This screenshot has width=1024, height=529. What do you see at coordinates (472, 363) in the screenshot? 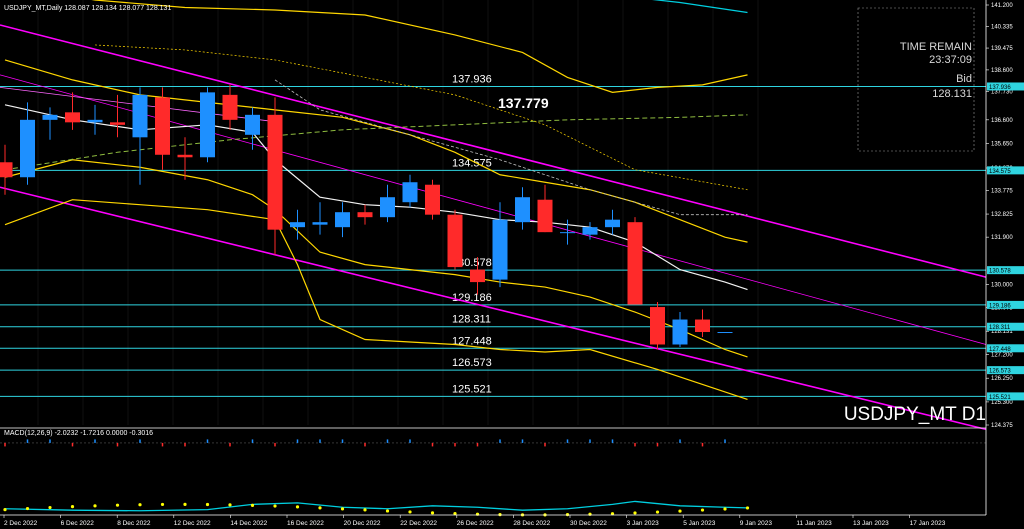
I see `level-label: 126.573` at bounding box center [472, 363].